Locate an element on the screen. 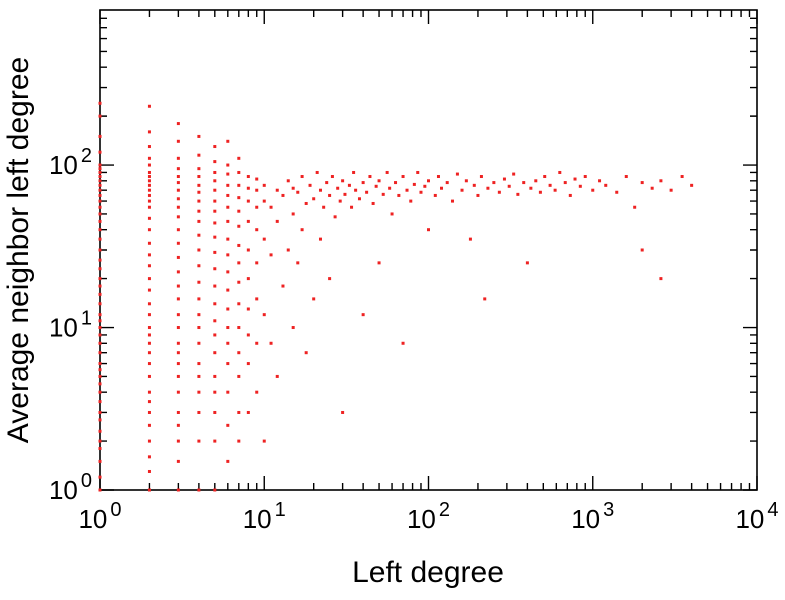  y-axis-label: Average neighbor left degree is located at coordinates (18, 250).